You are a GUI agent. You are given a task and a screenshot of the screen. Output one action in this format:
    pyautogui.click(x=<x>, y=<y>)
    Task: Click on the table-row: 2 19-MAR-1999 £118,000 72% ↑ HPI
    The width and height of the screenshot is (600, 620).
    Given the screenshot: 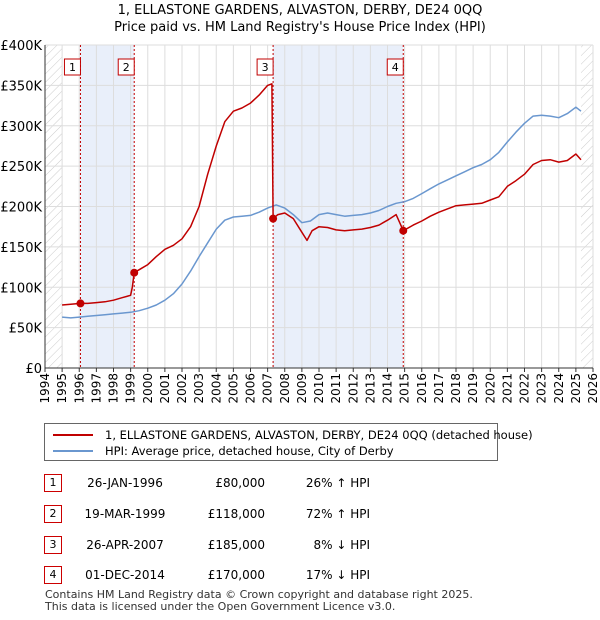 What is the action you would take?
    pyautogui.click(x=300, y=515)
    